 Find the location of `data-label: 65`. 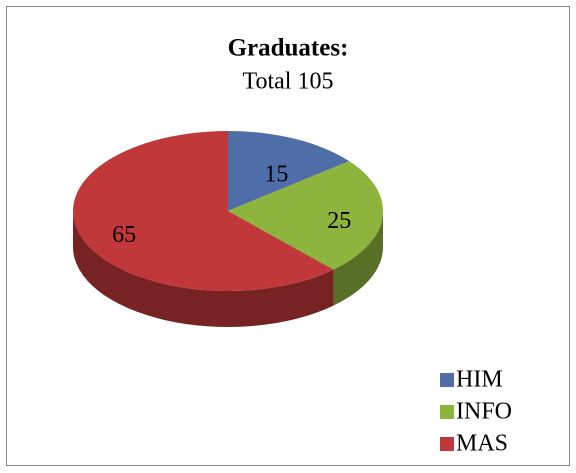

data-label: 65 is located at coordinates (124, 235).